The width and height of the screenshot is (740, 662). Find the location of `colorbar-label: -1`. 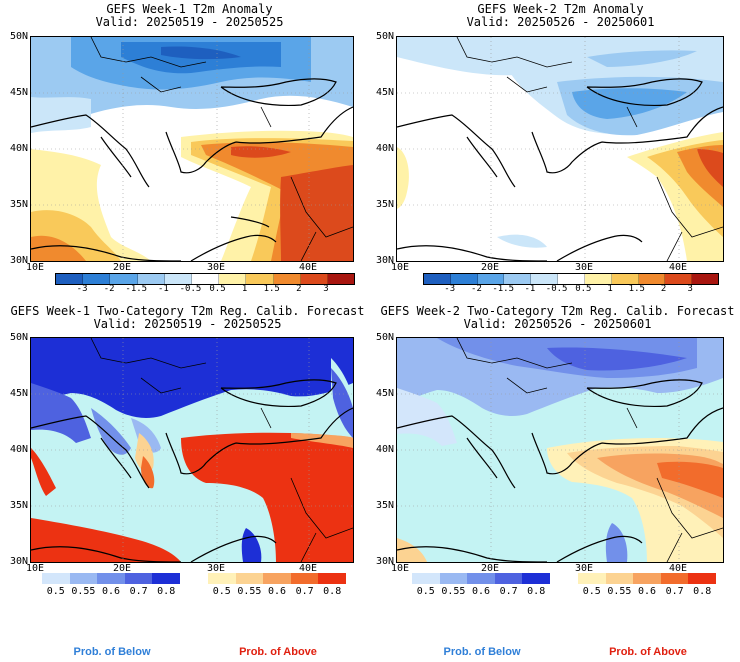

colorbar-label: -1 is located at coordinates (163, 289).